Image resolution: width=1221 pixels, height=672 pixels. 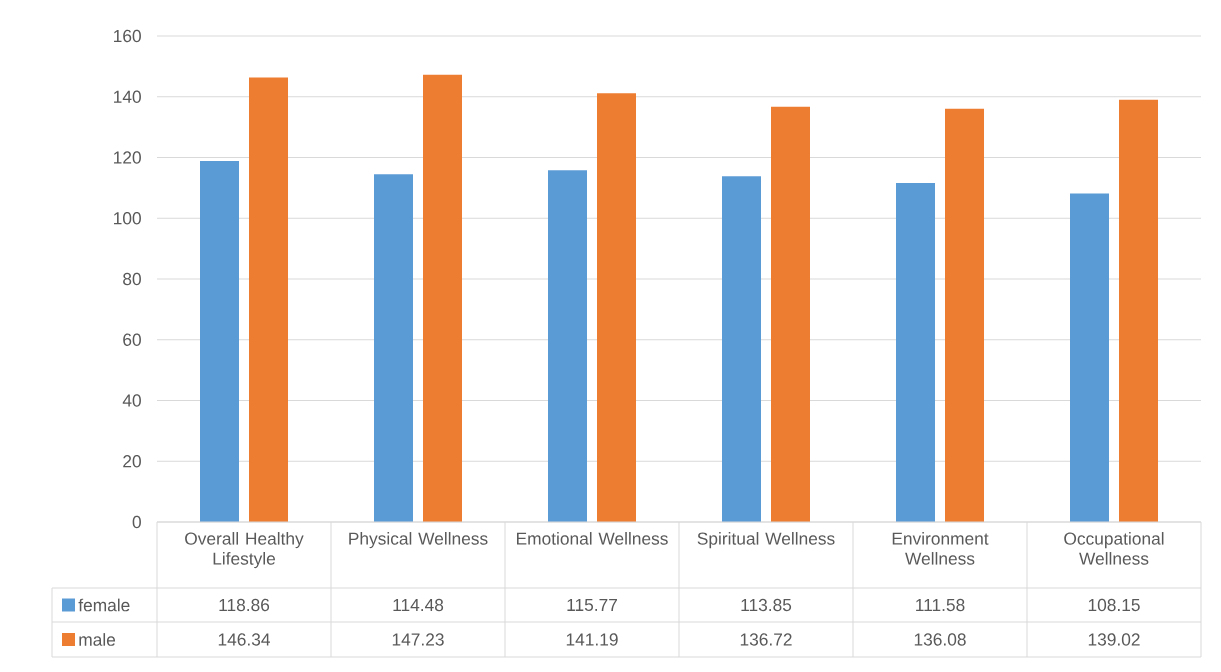 I want to click on y-tick-label: 100, so click(x=127, y=218).